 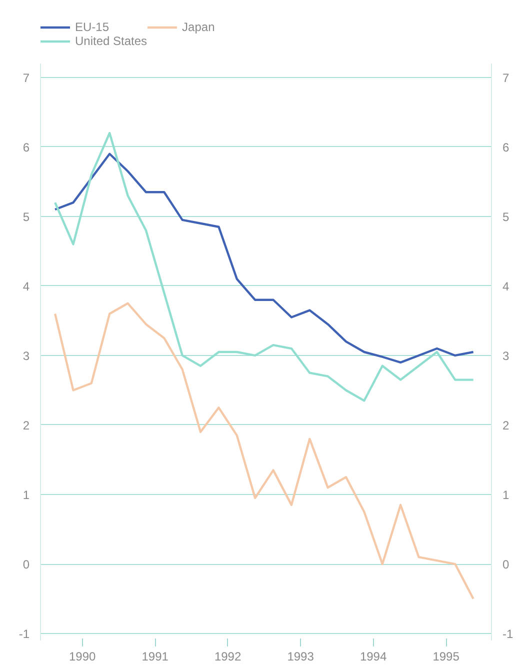 I want to click on x-tick-label: 1991, so click(x=155, y=657).